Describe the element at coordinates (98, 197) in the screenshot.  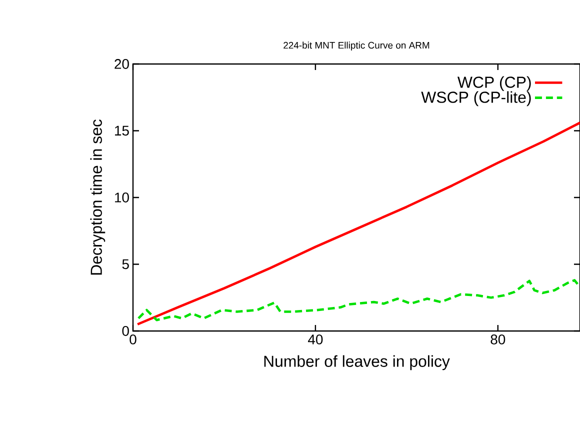
I see `y-axis-title: Decryption time in sec` at that location.